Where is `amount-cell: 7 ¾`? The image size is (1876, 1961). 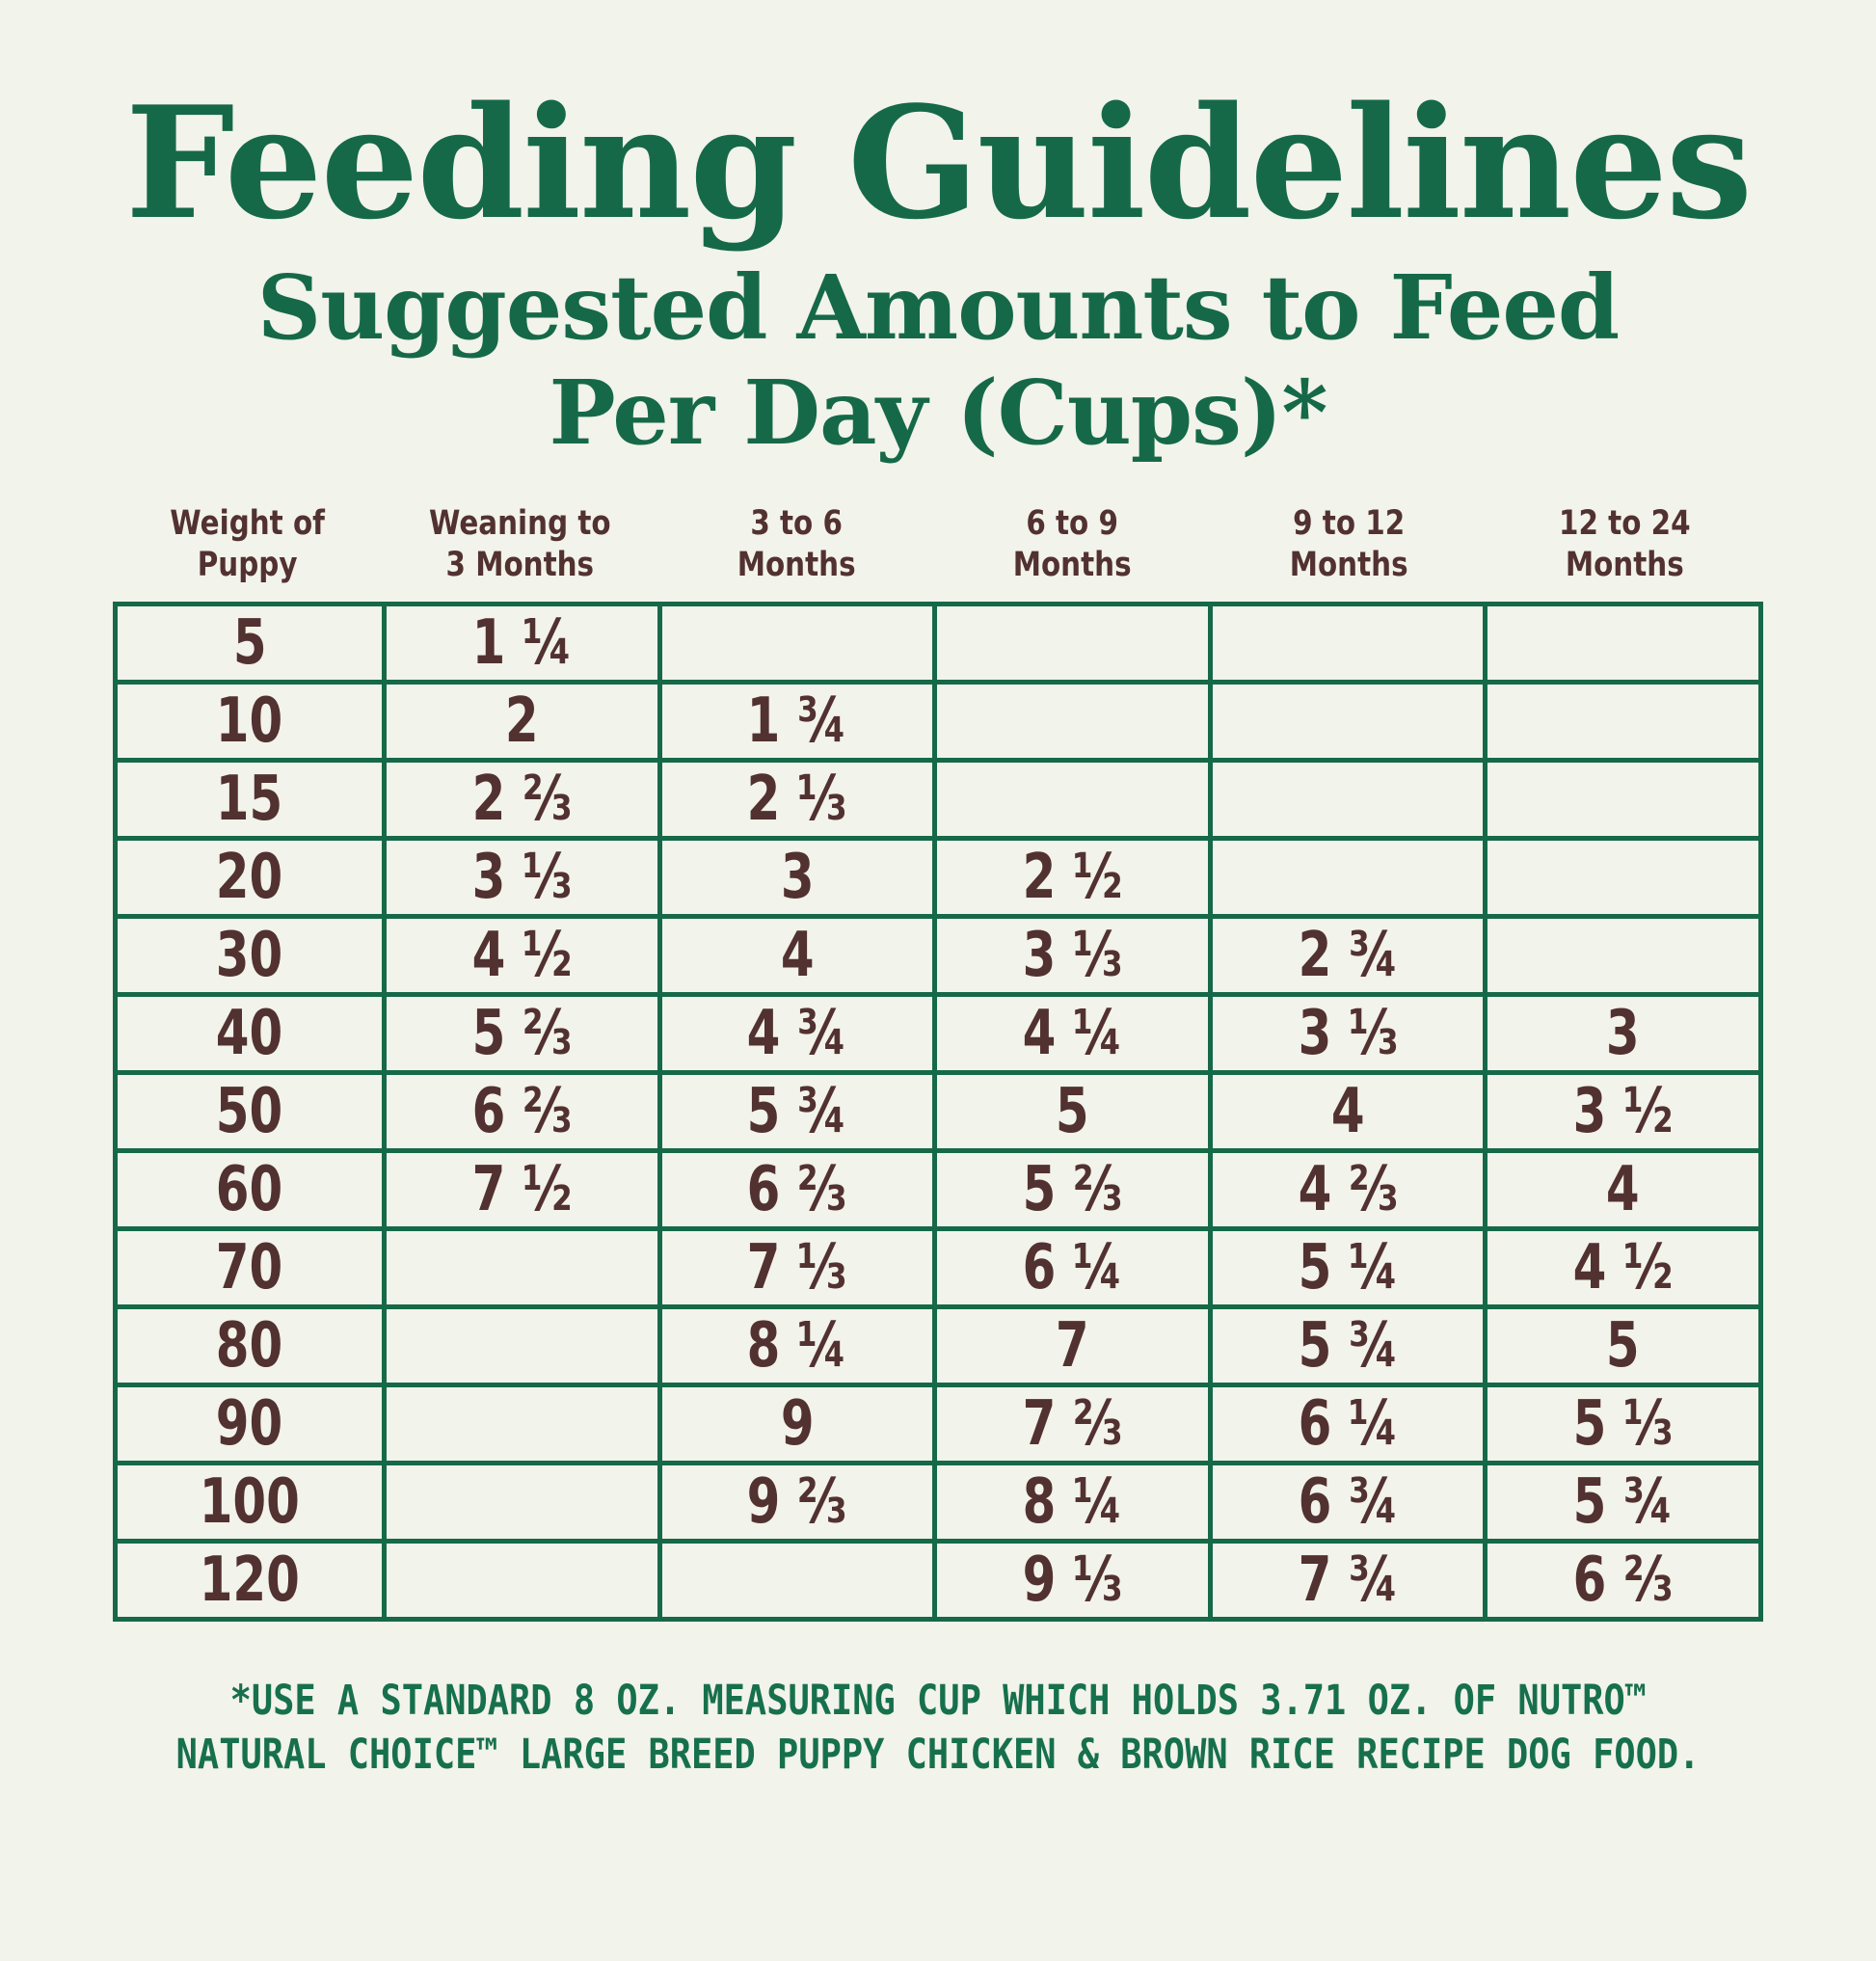 amount-cell: 7 ¾ is located at coordinates (1347, 1580).